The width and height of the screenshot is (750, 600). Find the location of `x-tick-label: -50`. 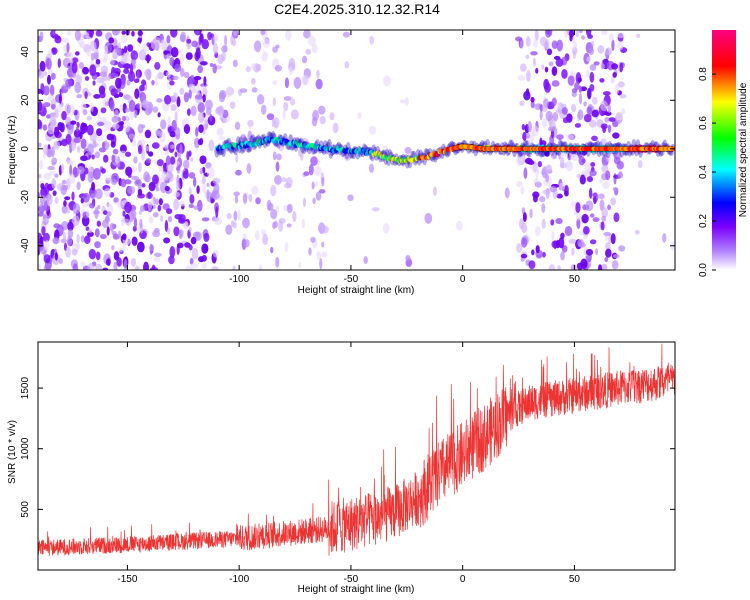

x-tick-label: -50 is located at coordinates (351, 579).